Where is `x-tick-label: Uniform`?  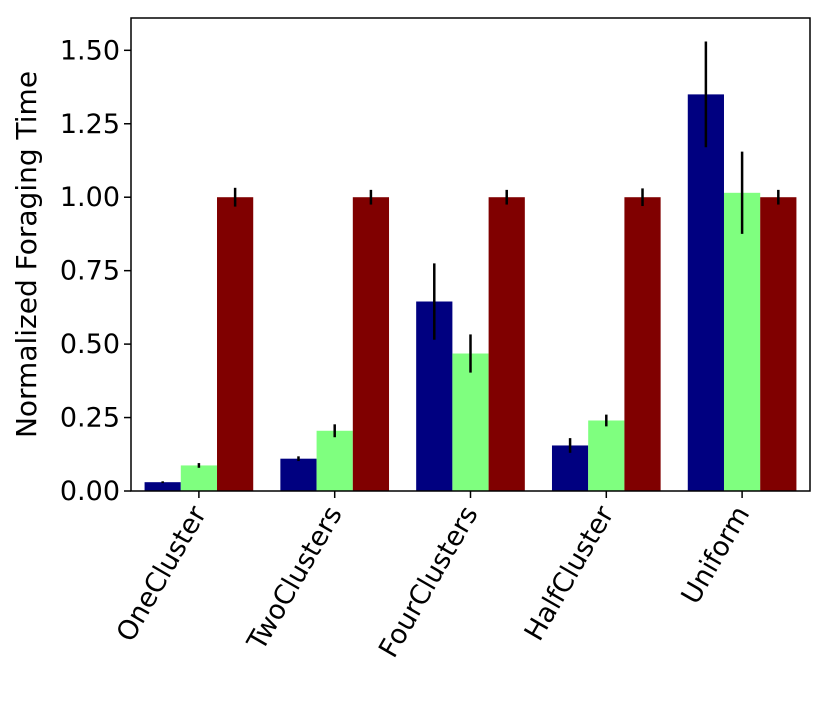
x-tick-label: Uniform is located at coordinates (716, 555).